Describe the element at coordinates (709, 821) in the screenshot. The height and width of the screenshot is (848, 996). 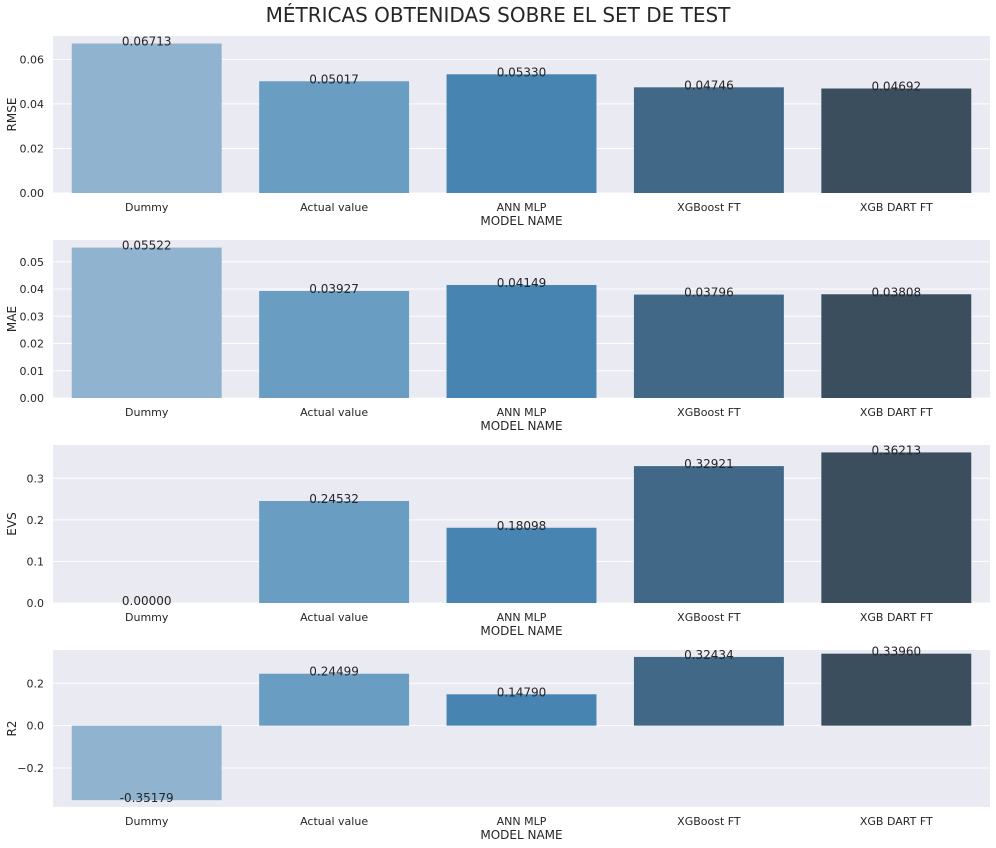
I see `r2-xtick-label: XGBoost FT` at that location.